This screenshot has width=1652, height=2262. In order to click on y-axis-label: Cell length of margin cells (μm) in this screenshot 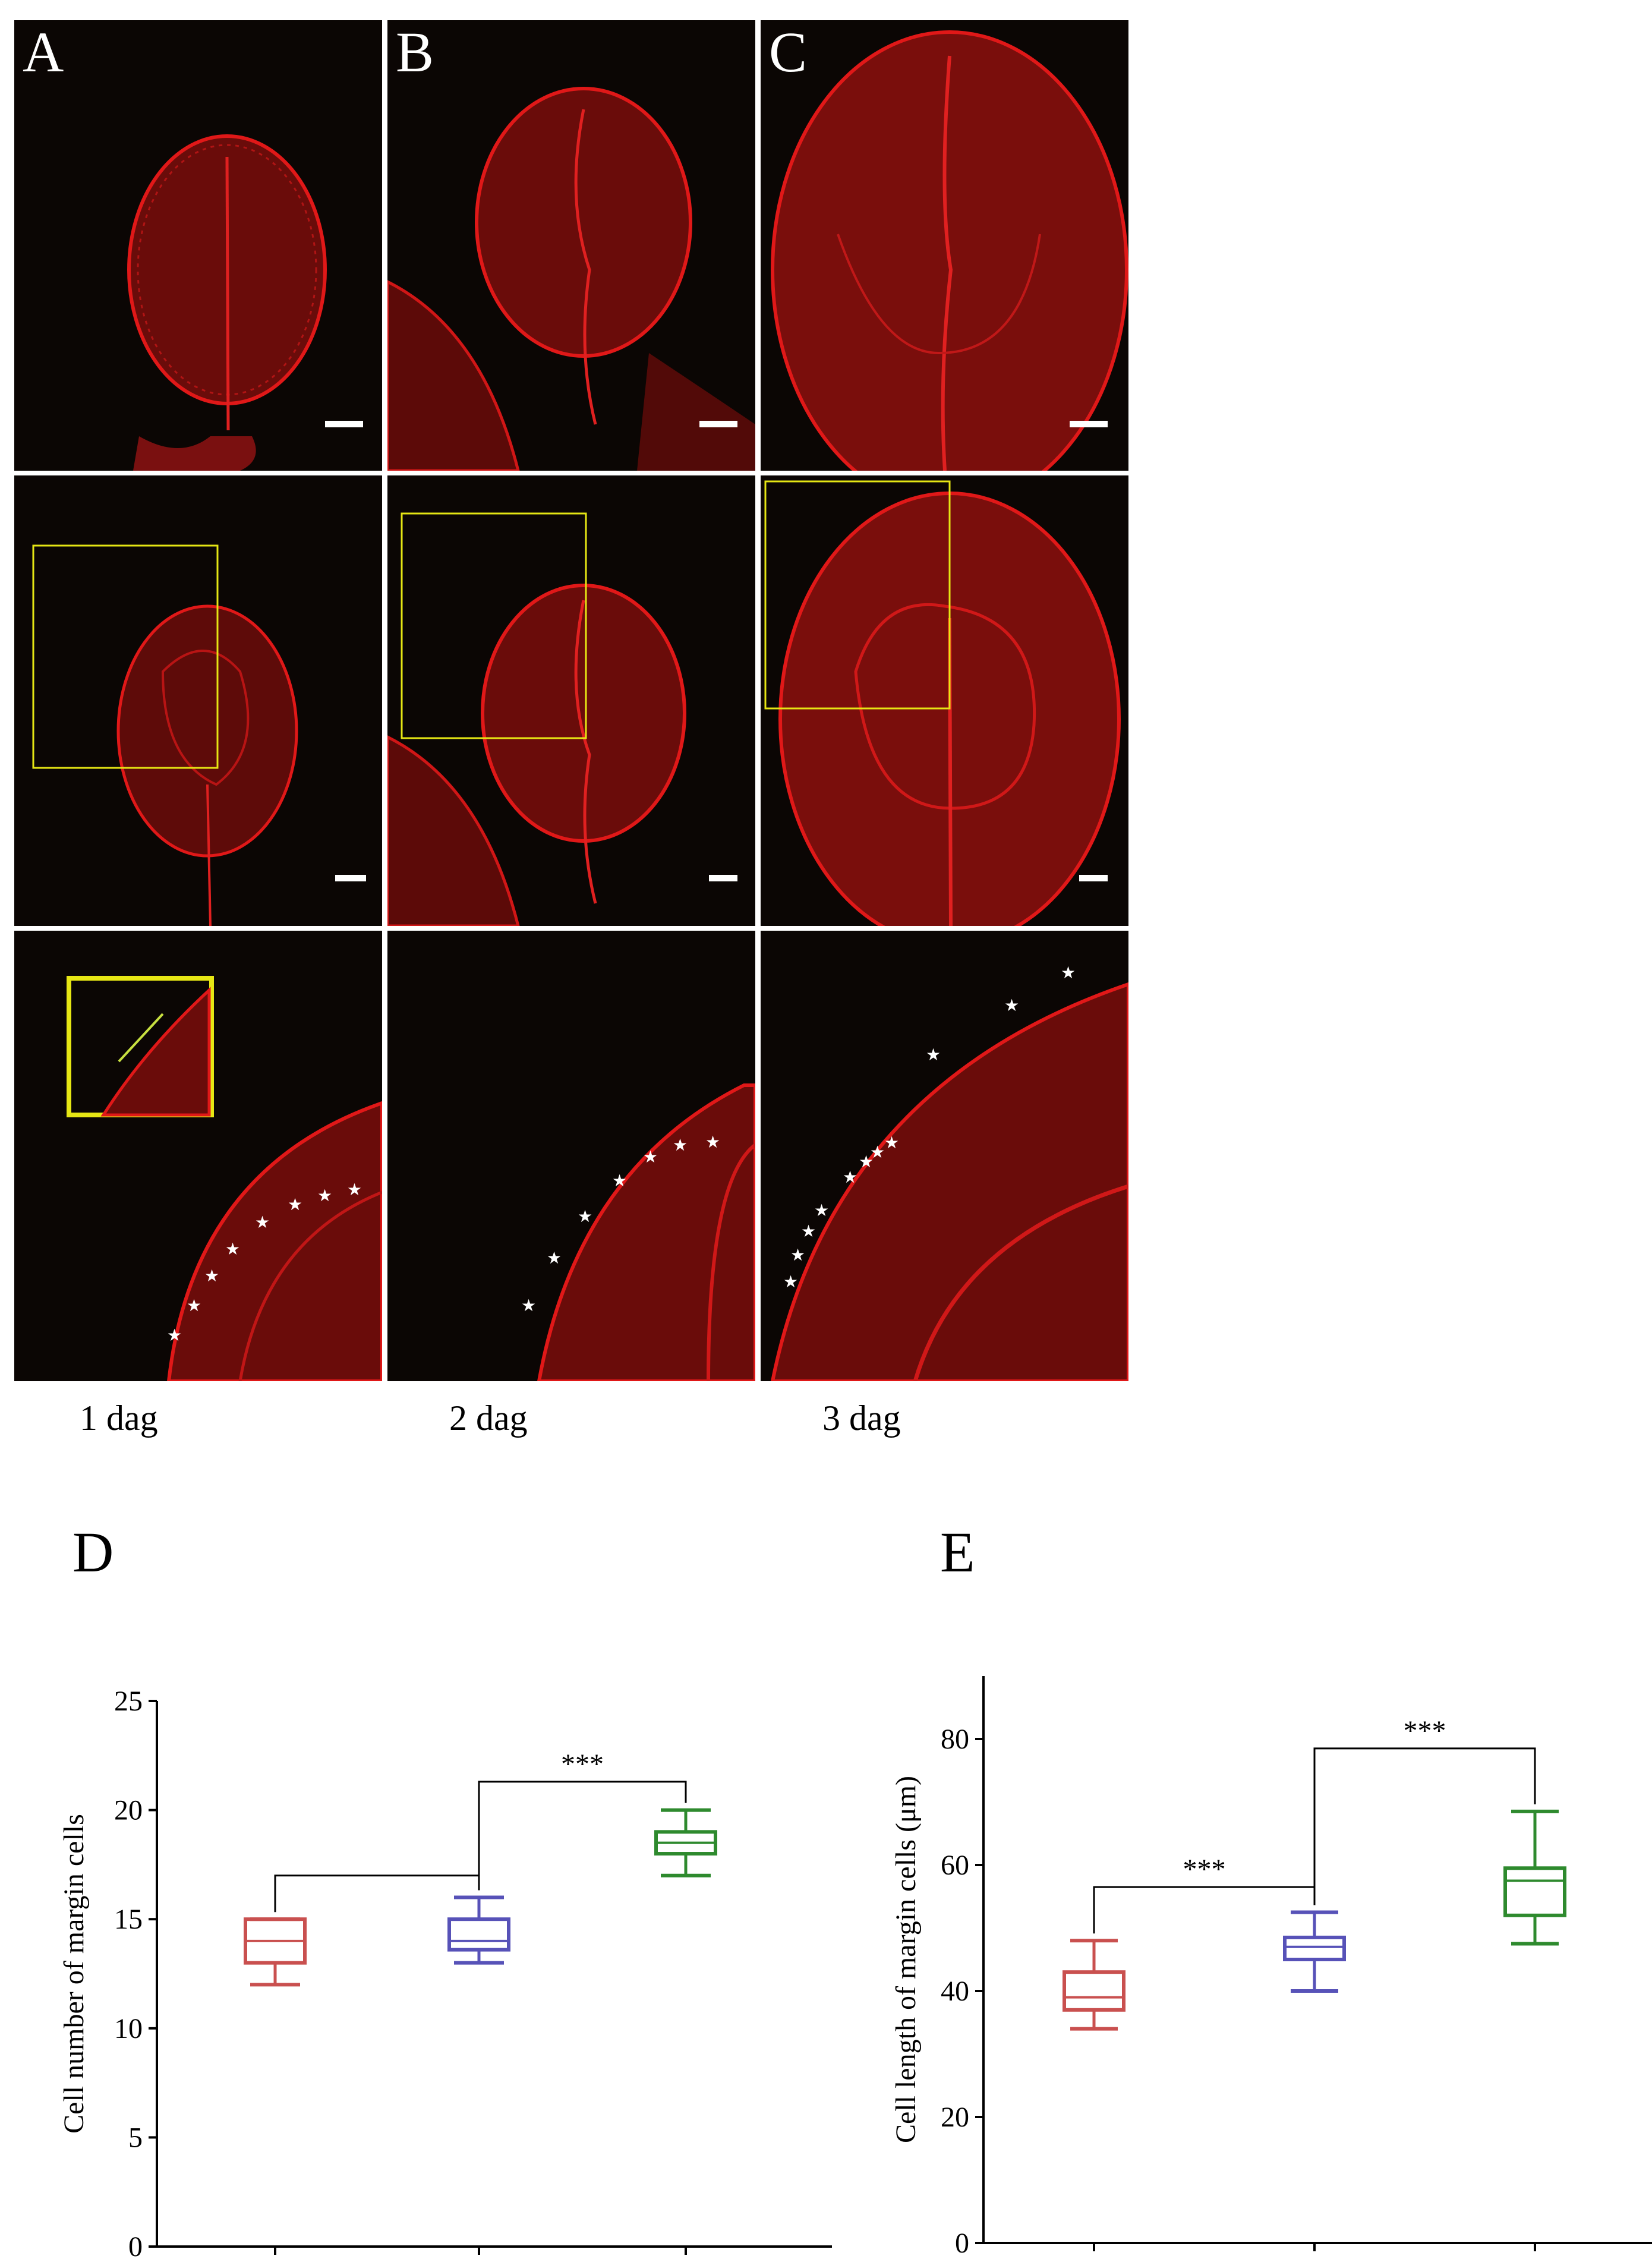, I will do `click(906, 1959)`.